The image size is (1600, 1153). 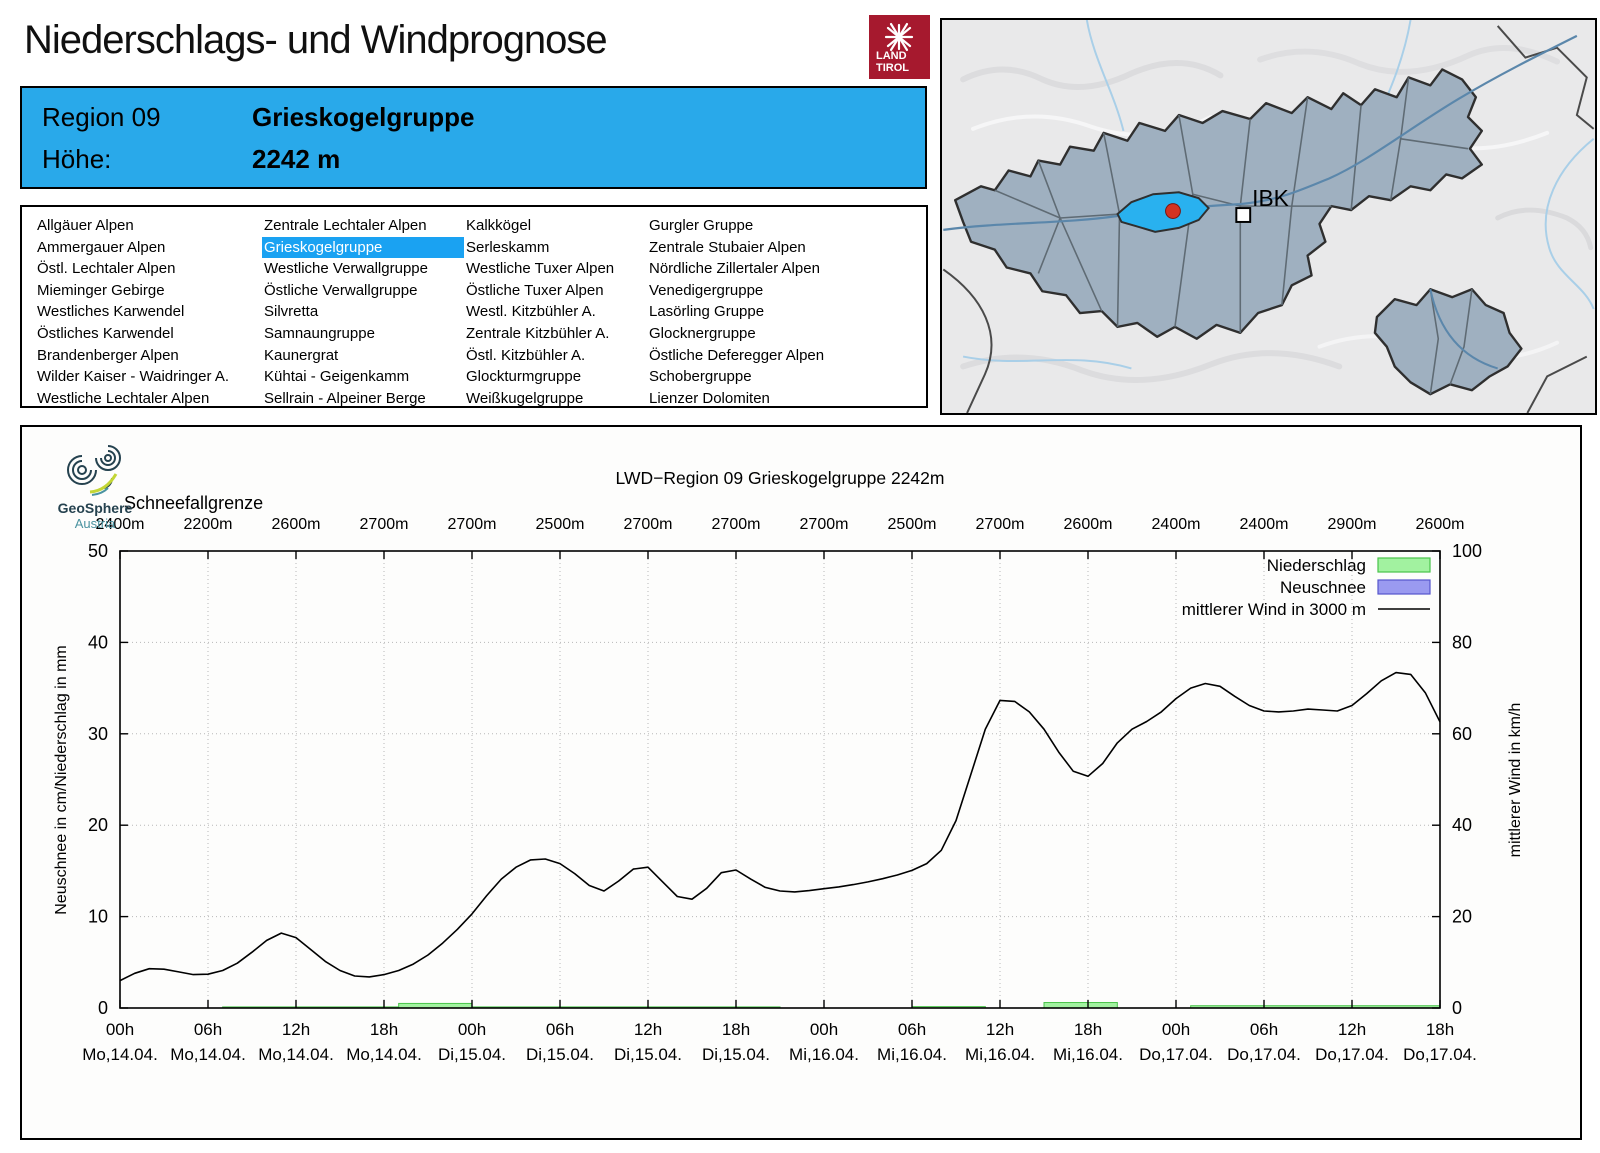 I want to click on precipitation-bar, so click(x=1080, y=1005).